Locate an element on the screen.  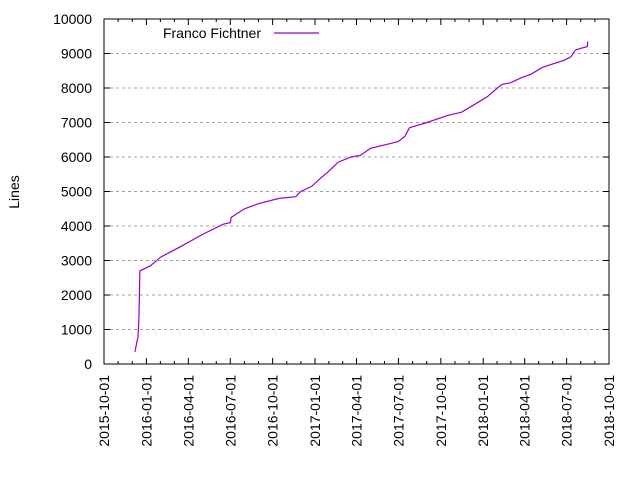
x-tick-label: 2018-07-01 is located at coordinates (567, 411).